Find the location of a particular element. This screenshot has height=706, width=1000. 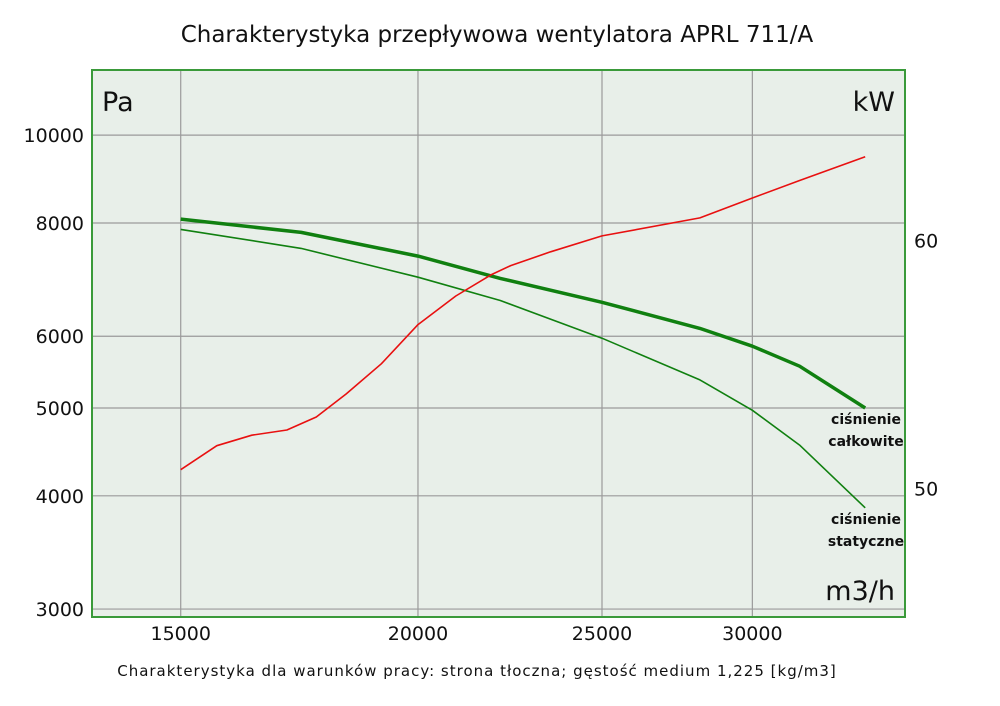

y-tick-label: 3000 is located at coordinates (60, 610).